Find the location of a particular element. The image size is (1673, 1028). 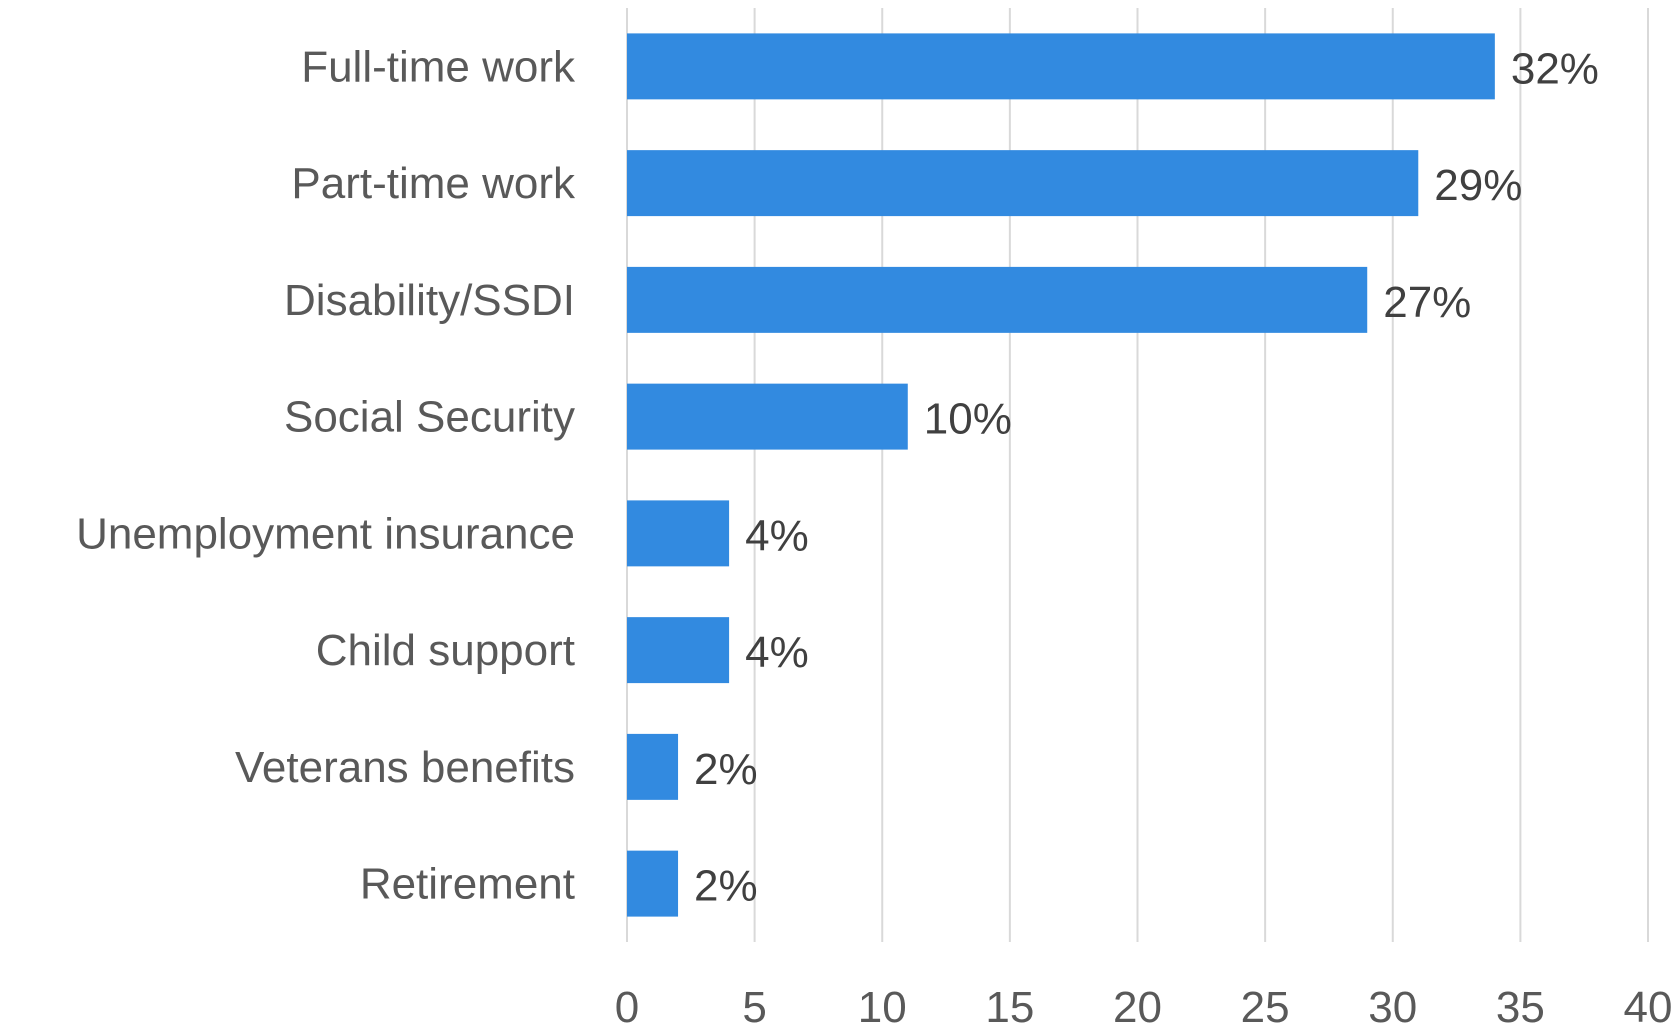

x-tick-label: 25 is located at coordinates (1265, 1005).